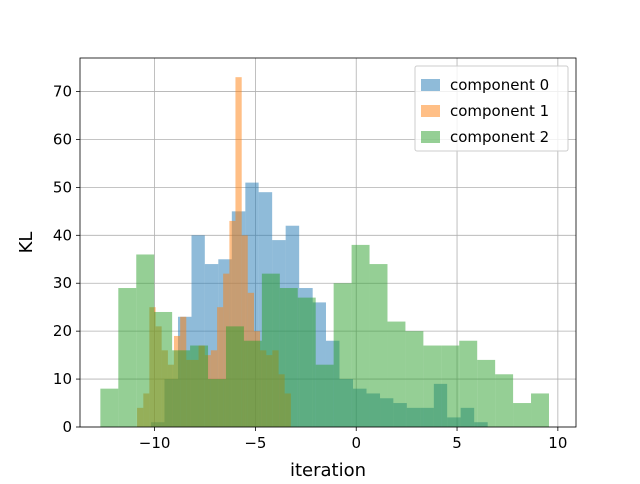 The height and width of the screenshot is (484, 640). What do you see at coordinates (457, 443) in the screenshot?
I see `x-tick-label: 5` at bounding box center [457, 443].